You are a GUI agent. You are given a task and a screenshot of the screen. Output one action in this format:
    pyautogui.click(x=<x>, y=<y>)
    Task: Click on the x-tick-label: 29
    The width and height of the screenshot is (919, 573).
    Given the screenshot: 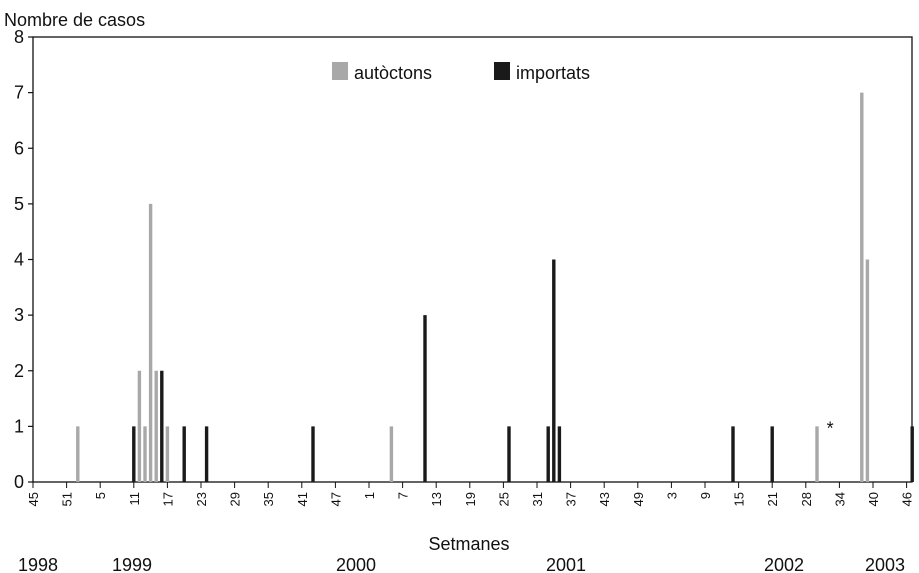 What is the action you would take?
    pyautogui.click(x=235, y=499)
    